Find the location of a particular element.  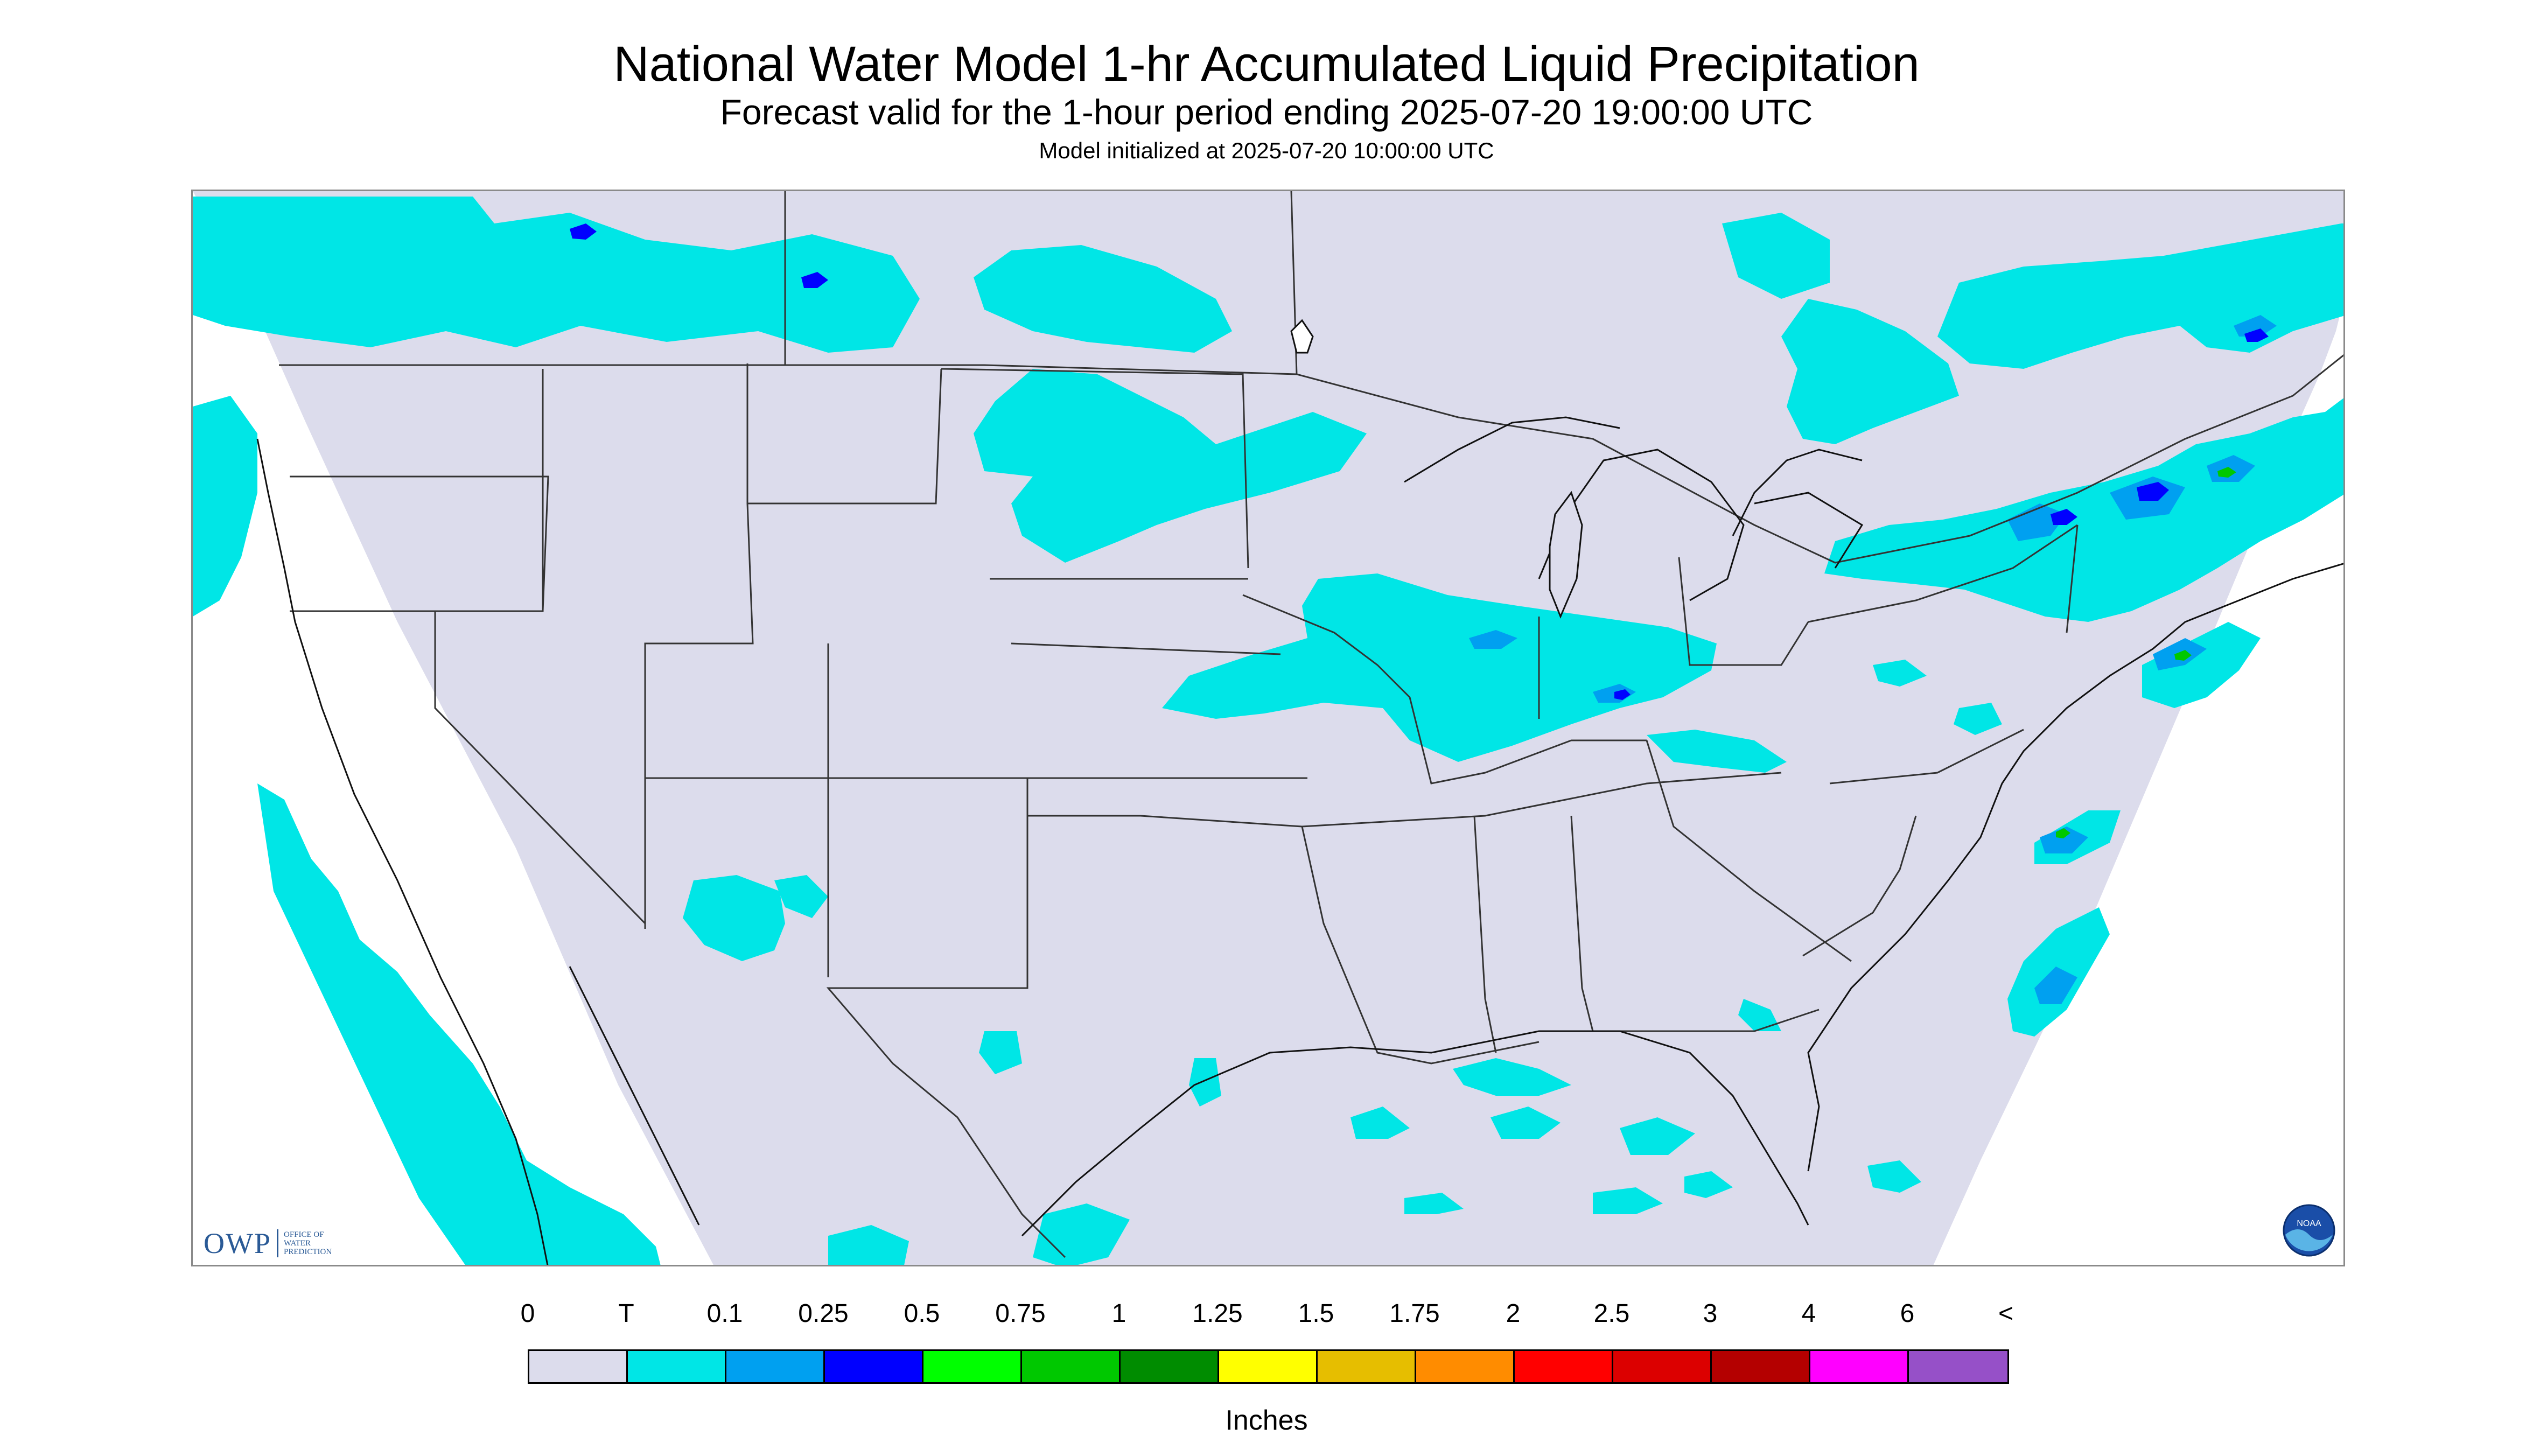

svg-text: NOAA is located at coordinates (2309, 1223).